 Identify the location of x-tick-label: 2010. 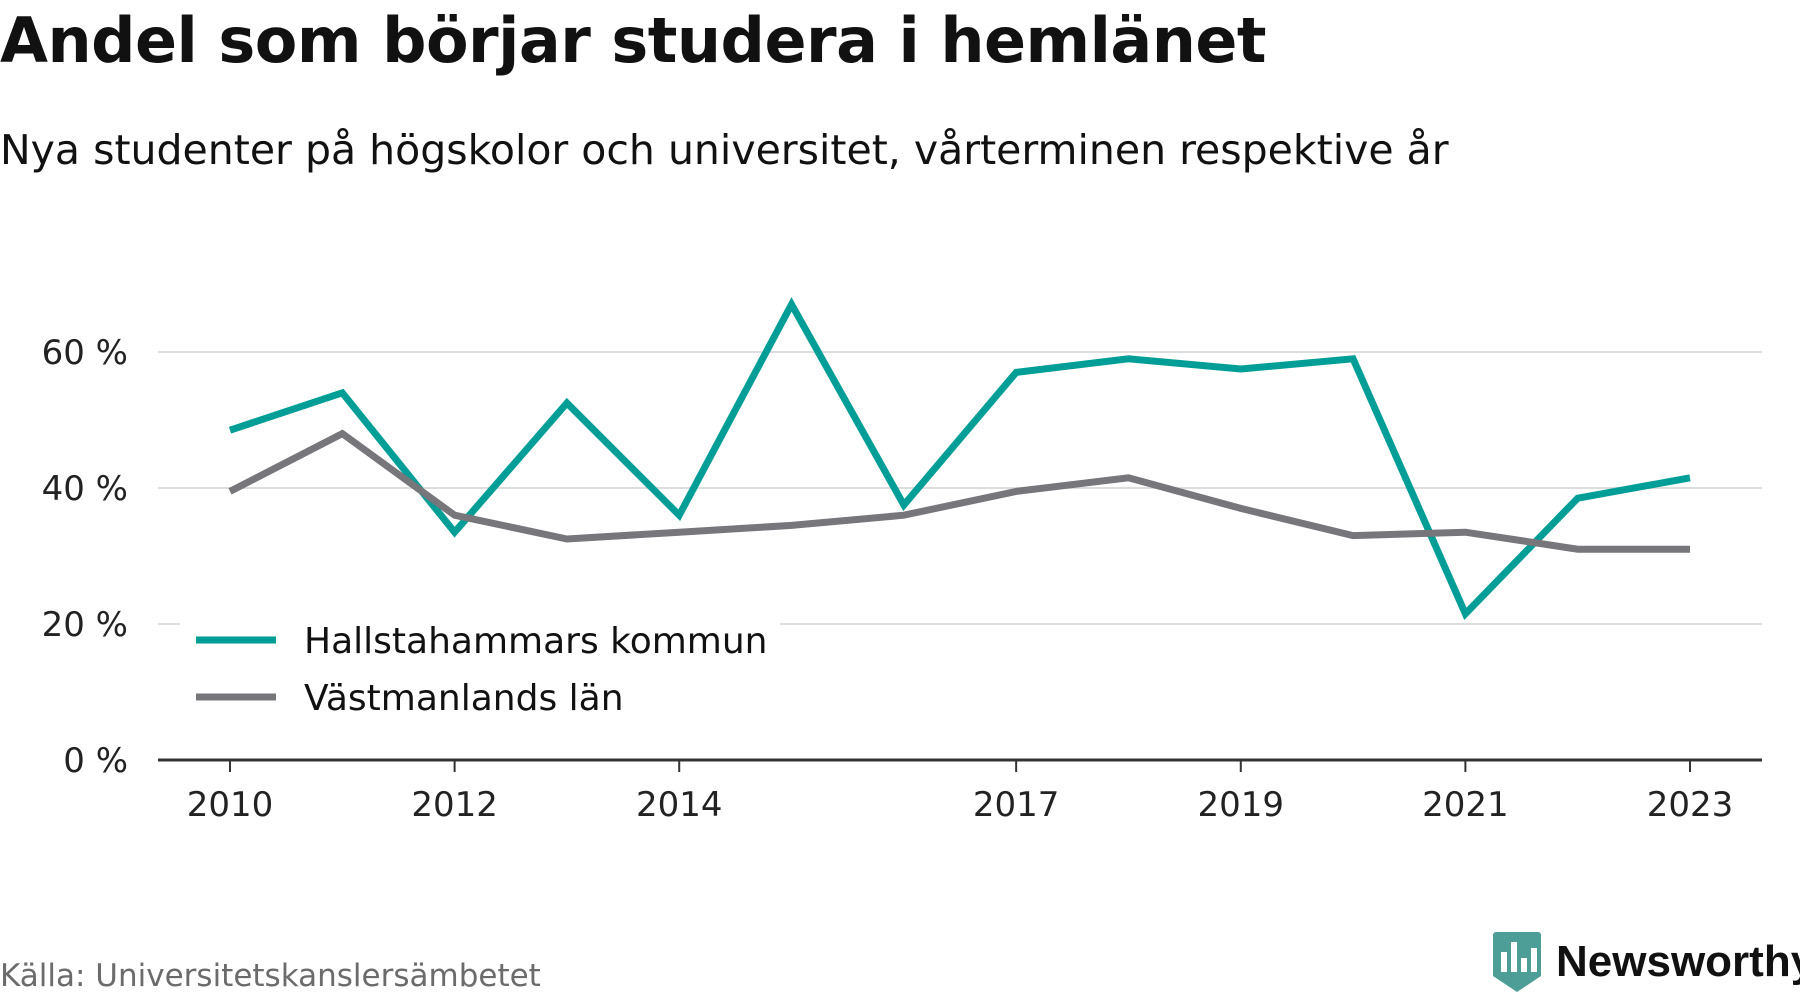
(230, 805).